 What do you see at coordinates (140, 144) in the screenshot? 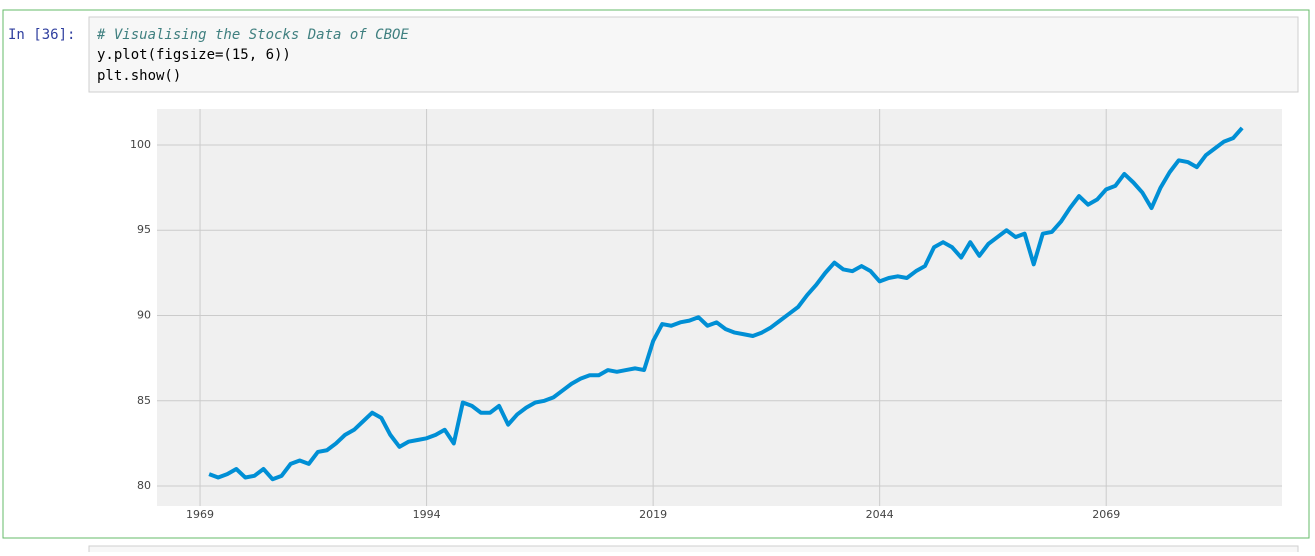
I see `y-tick-label: 100` at bounding box center [140, 144].